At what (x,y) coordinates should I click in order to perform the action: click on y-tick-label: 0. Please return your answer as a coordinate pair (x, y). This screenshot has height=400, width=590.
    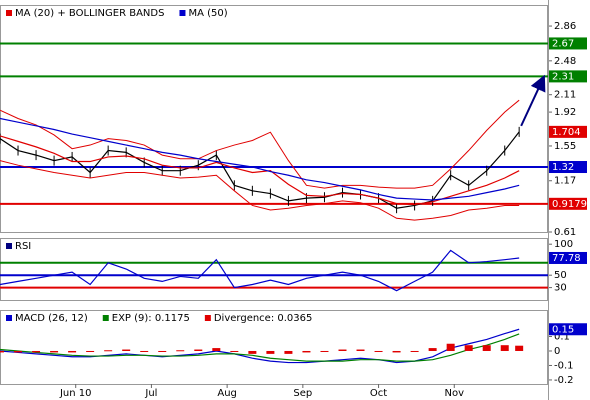
    Looking at the image, I should click on (557, 351).